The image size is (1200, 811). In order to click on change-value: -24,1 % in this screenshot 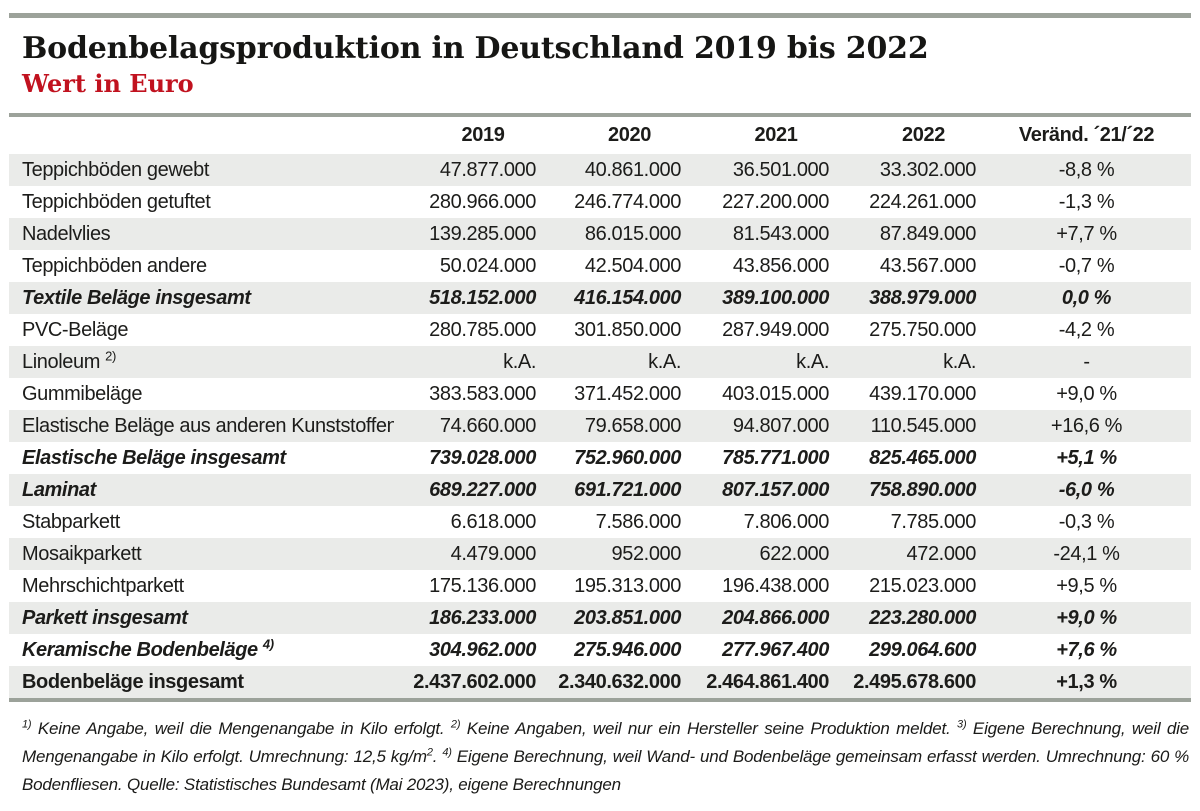, I will do `click(1086, 553)`.